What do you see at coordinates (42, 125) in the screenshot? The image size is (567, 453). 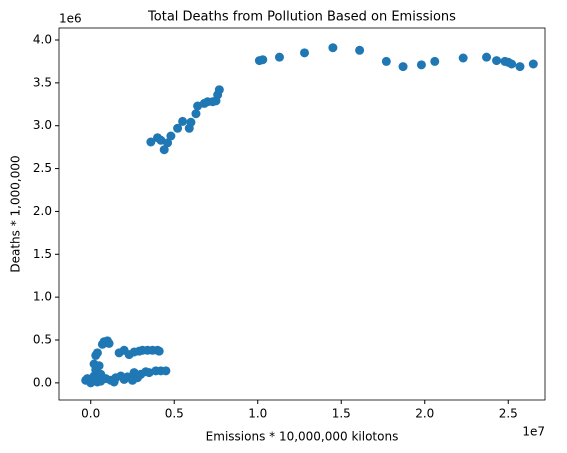 I see `y-tick-label: 3.0` at bounding box center [42, 125].